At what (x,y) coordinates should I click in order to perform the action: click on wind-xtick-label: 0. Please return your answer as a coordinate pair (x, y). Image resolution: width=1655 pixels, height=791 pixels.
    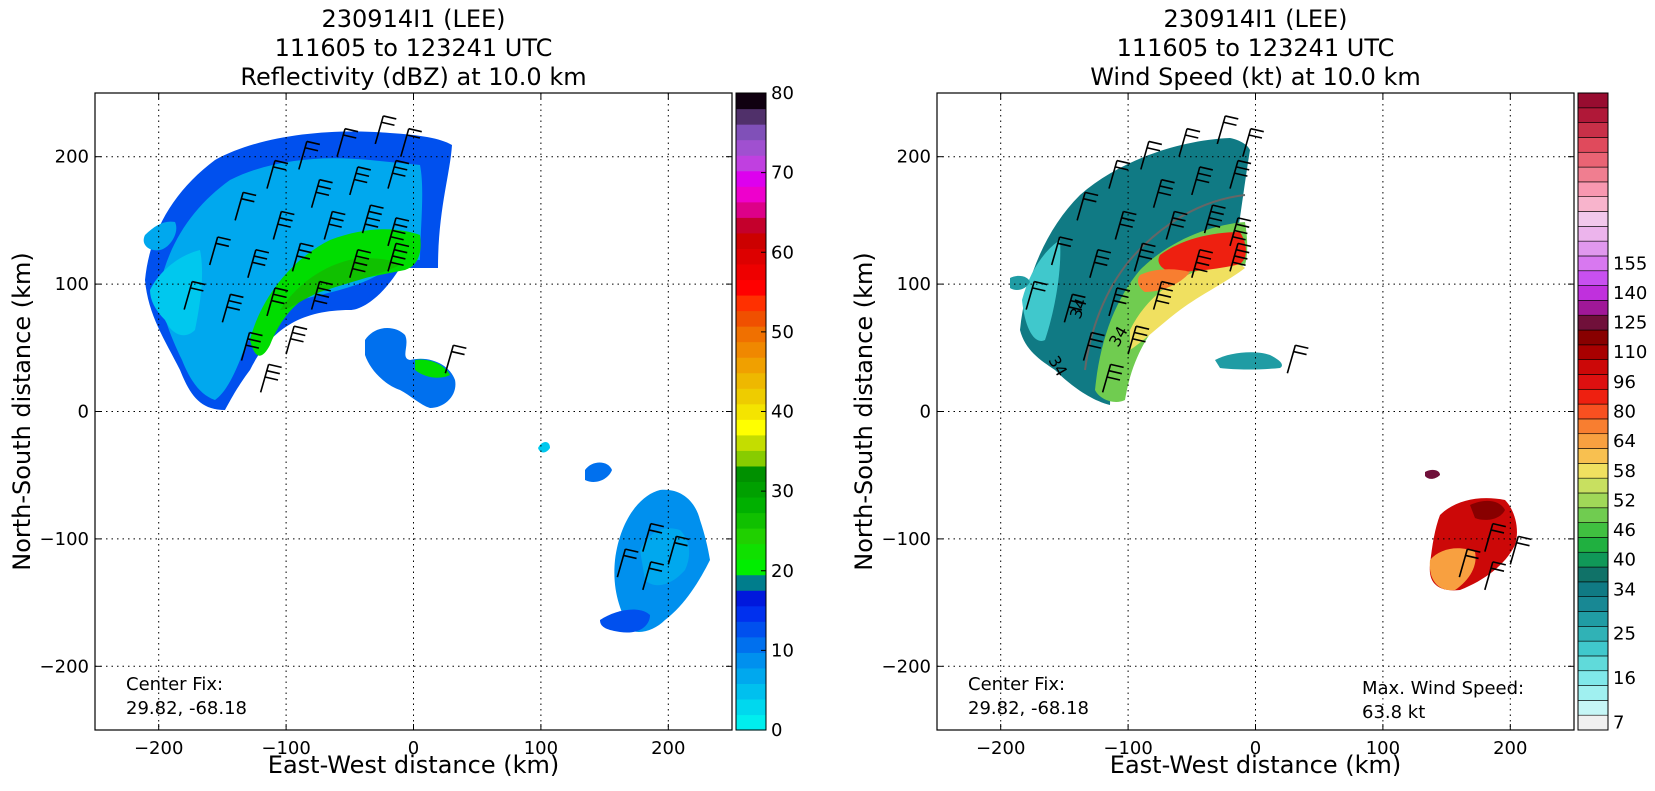
    Looking at the image, I should click on (1255, 748).